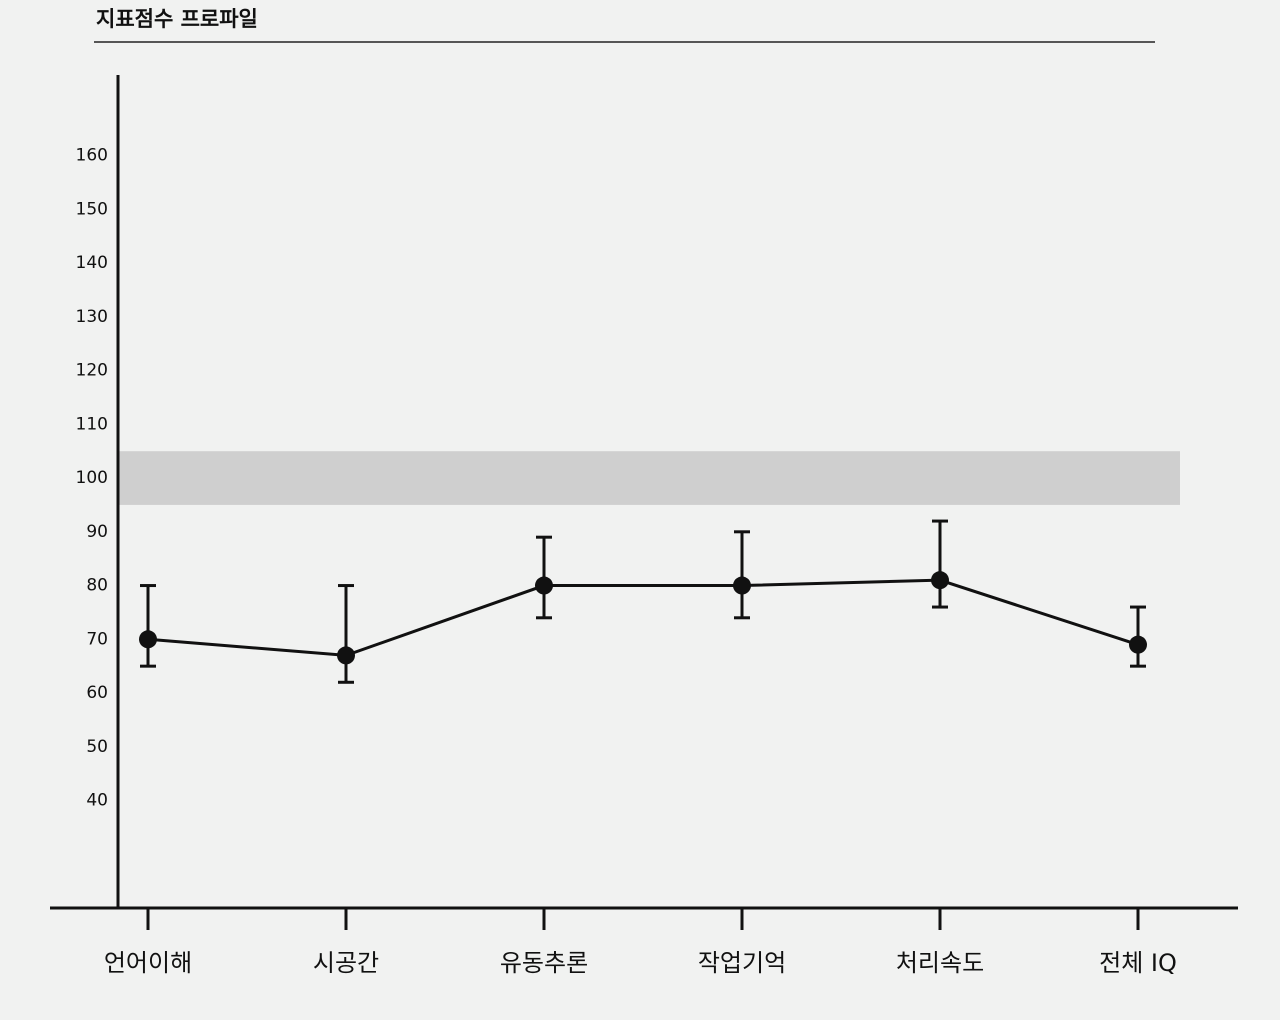 This screenshot has height=1020, width=1280. Describe the element at coordinates (177, 19) in the screenshot. I see `chart-title: 지표점수 프로파일` at that location.